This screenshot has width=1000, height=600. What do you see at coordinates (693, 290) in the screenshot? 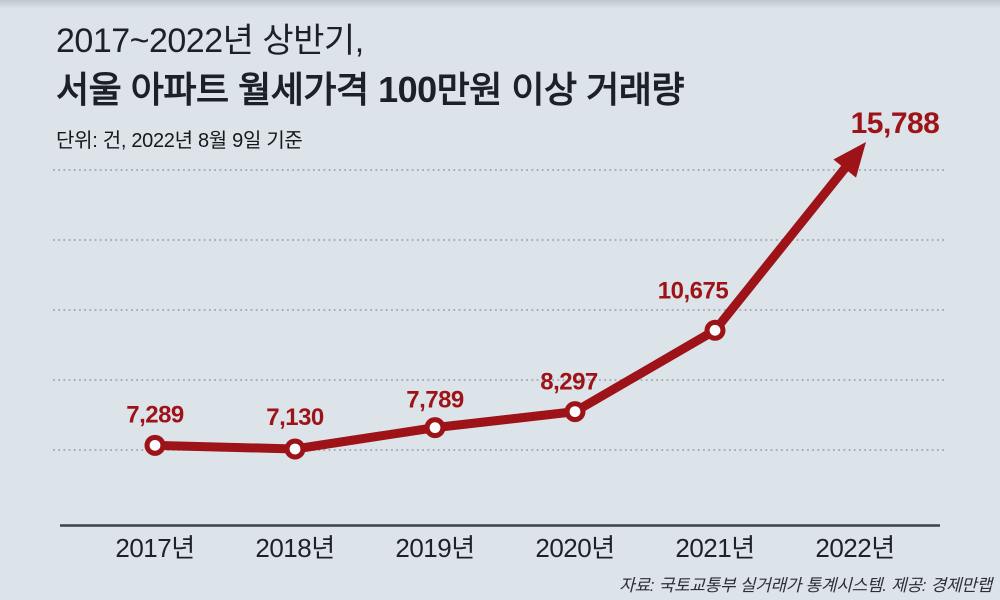
I see `value-label: 10,675` at bounding box center [693, 290].